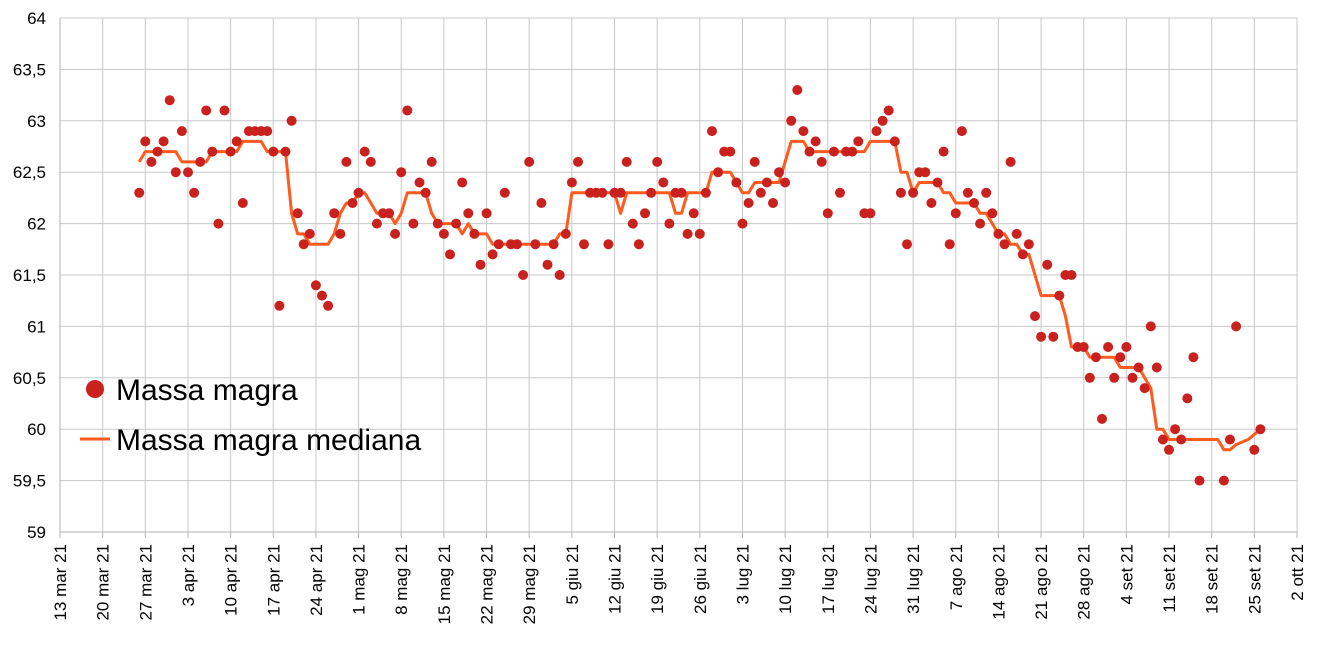 The image size is (1320, 650). What do you see at coordinates (1126, 574) in the screenshot?
I see `x-tick-label: 4 set 21` at bounding box center [1126, 574].